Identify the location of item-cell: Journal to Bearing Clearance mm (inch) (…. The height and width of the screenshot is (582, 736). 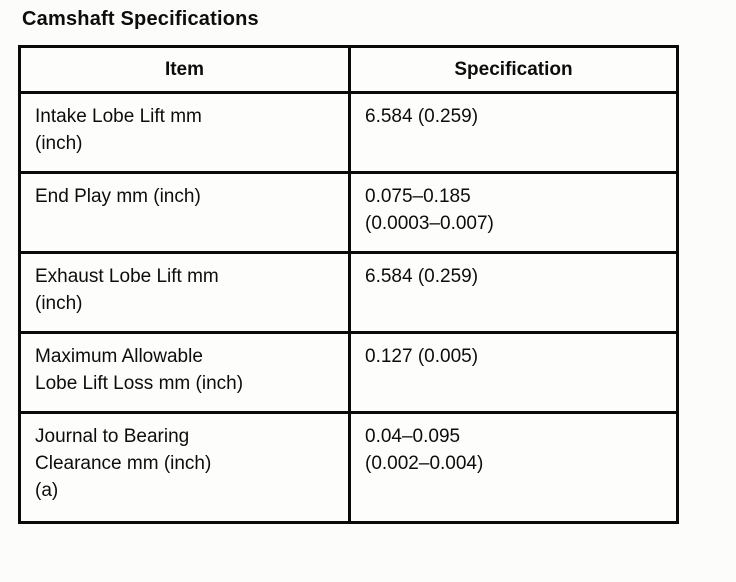
(184, 467).